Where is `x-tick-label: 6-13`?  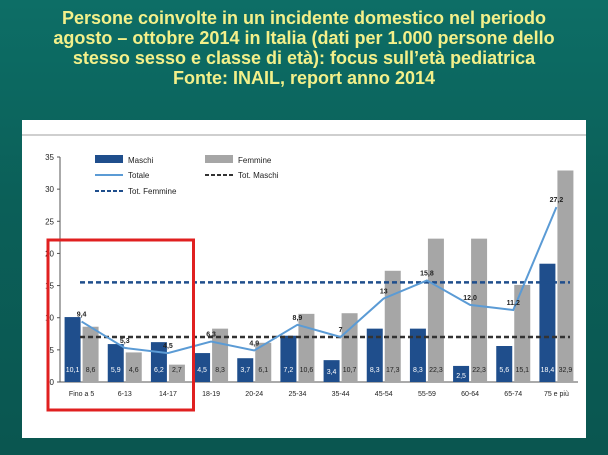
x-tick-label: 6-13 is located at coordinates (125, 394).